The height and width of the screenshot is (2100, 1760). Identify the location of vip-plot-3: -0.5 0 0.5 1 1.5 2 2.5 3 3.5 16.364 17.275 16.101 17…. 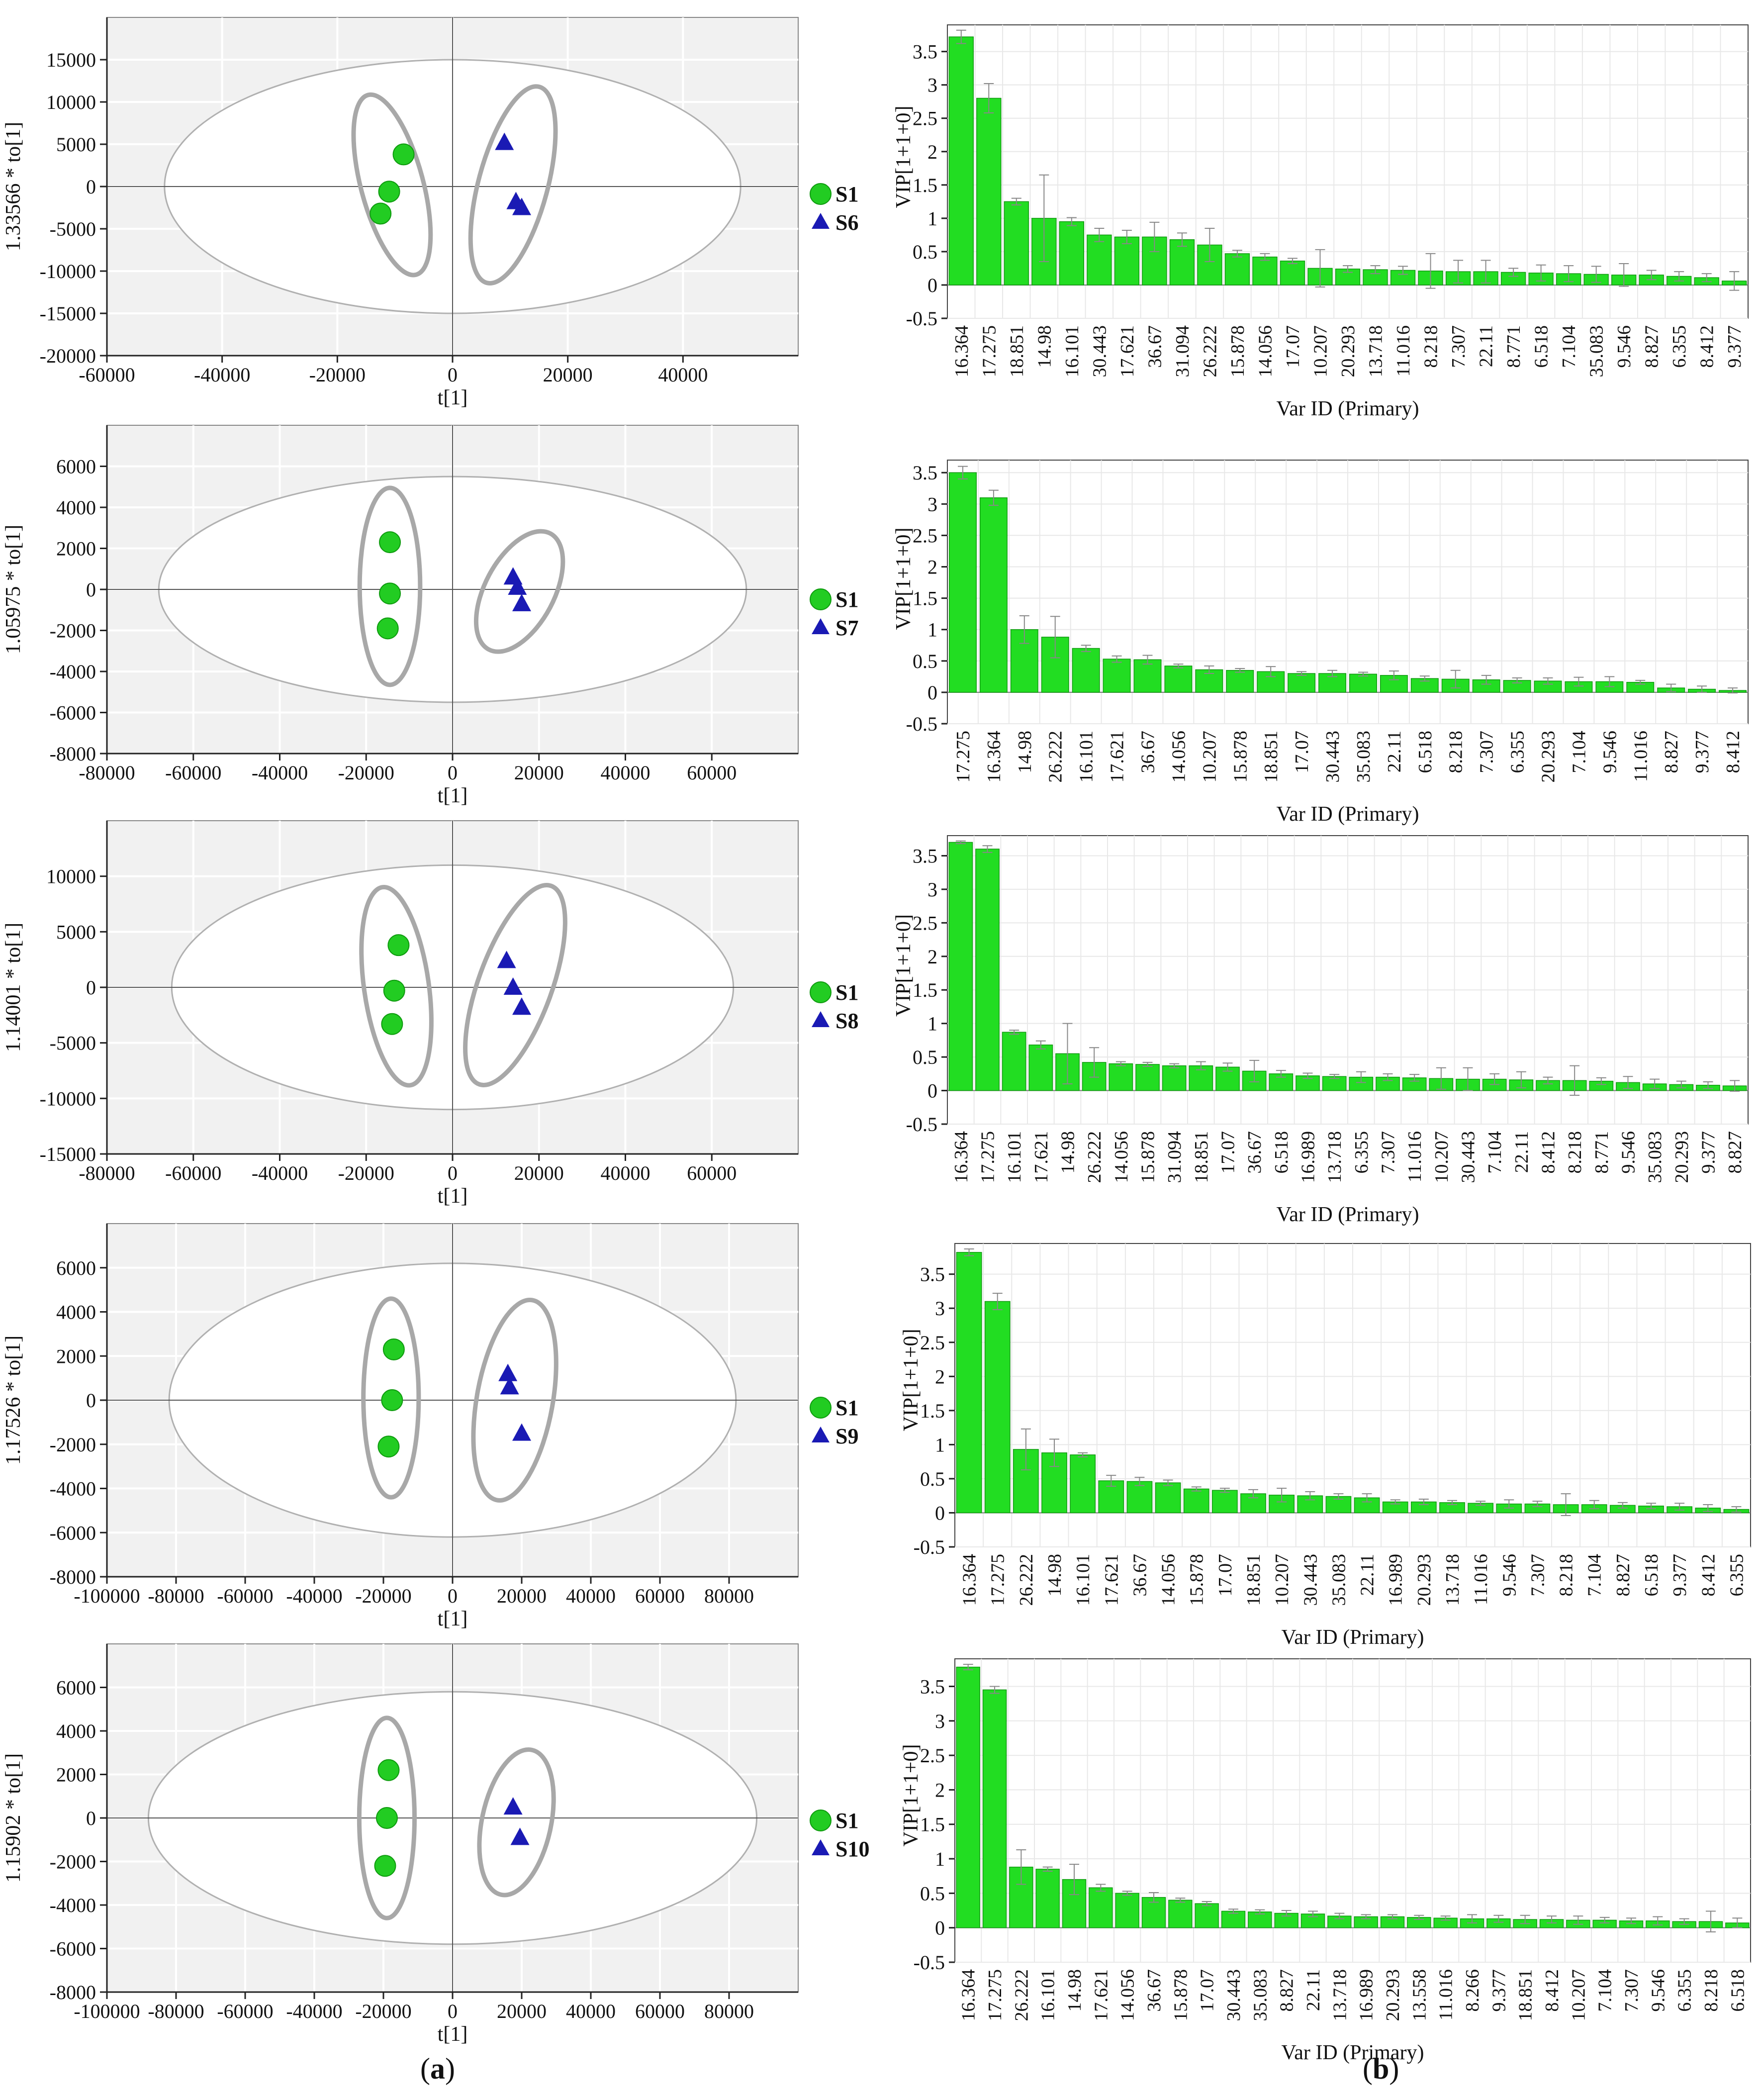
(1320, 1030).